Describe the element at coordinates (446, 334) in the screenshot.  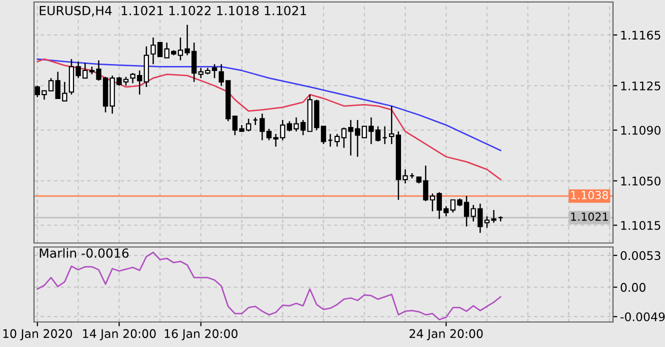
I see `x-tick-label: 24 Jan 20:00` at that location.